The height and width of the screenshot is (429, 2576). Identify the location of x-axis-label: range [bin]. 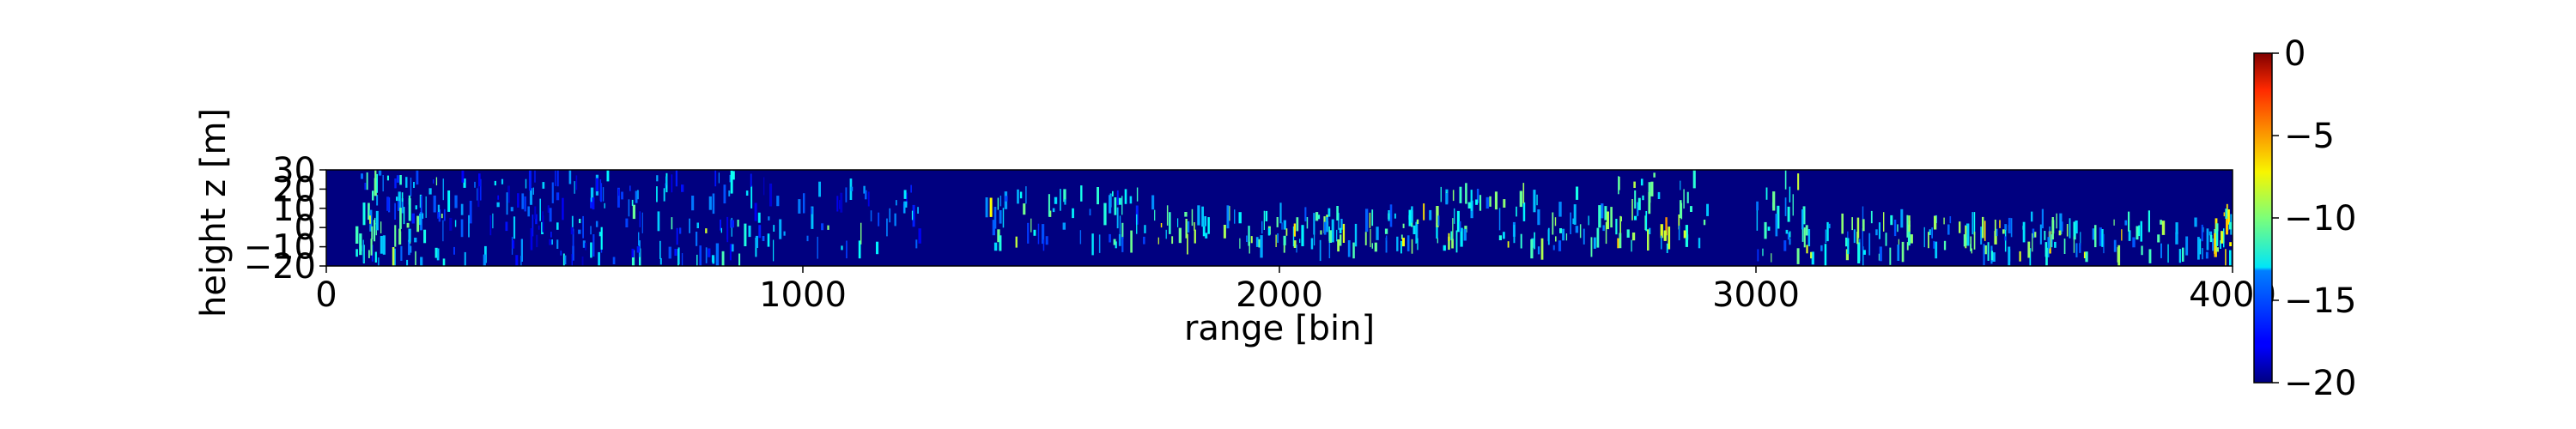
(1279, 329).